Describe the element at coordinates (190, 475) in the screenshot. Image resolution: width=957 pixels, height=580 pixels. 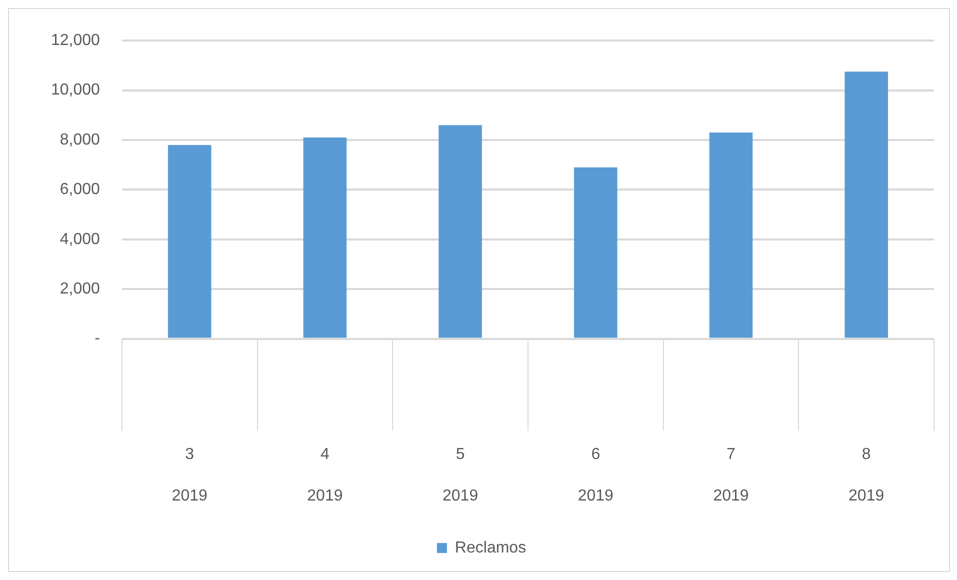
I see `category-label: 3 2019` at that location.